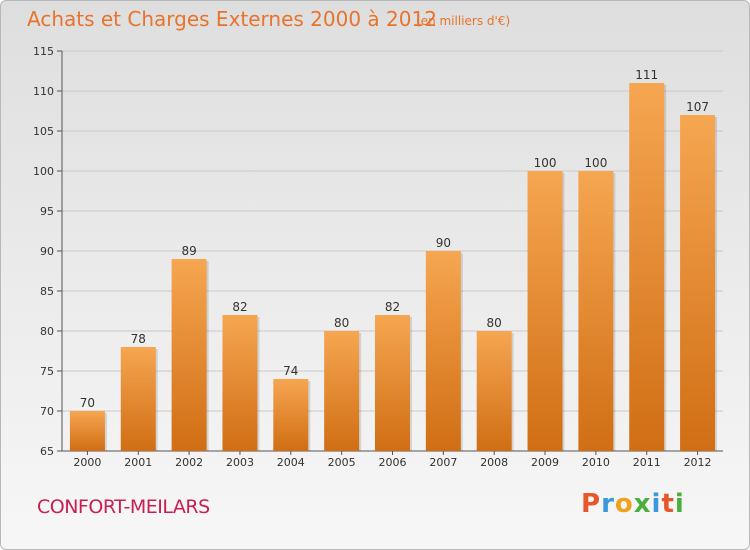 This screenshot has width=750, height=550. What do you see at coordinates (443, 351) in the screenshot?
I see `bar-2007` at bounding box center [443, 351].